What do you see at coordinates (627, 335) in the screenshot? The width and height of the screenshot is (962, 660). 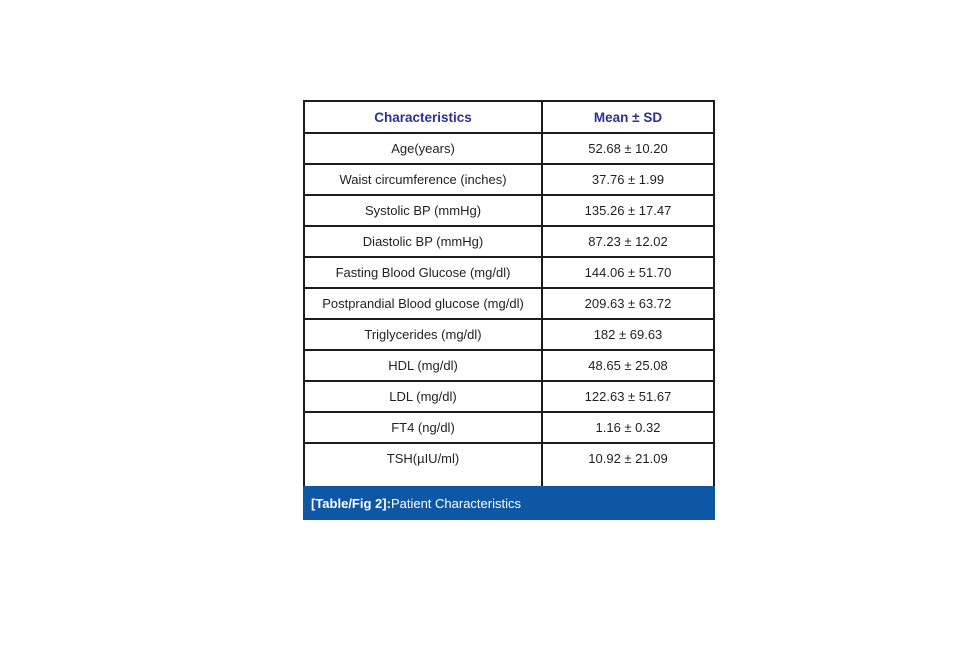 I see `value-cell: 182 ± 69.63` at bounding box center [627, 335].